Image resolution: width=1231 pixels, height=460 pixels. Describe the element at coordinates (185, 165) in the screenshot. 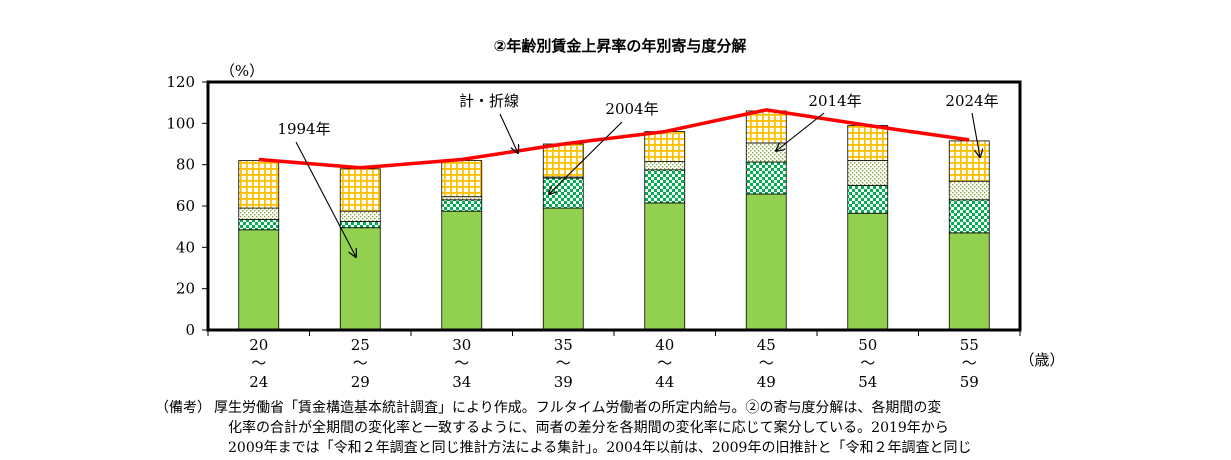

I see `y-tick-label-4: 80` at that location.